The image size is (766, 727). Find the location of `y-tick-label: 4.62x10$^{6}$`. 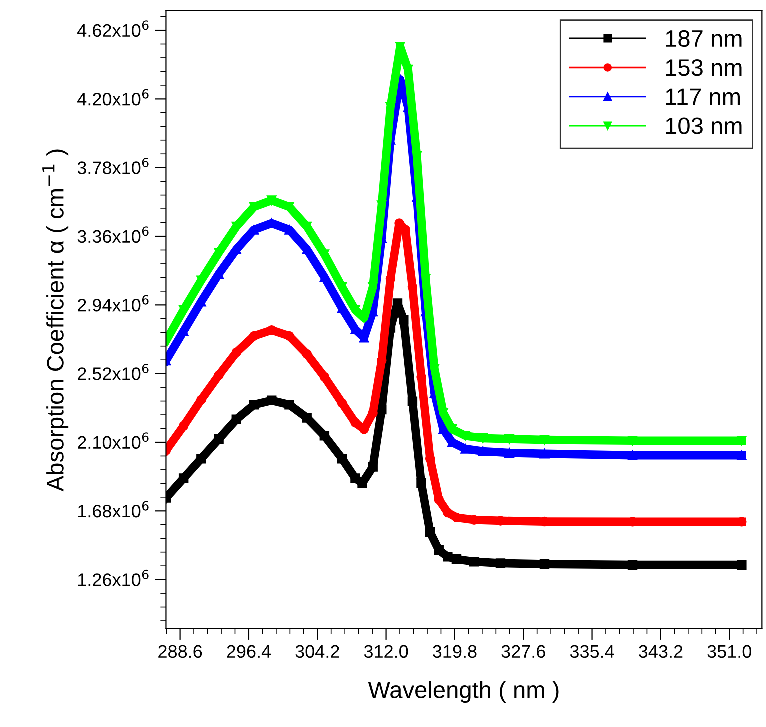

y-tick-label: 4.62x10$^{6}$ is located at coordinates (113, 29).